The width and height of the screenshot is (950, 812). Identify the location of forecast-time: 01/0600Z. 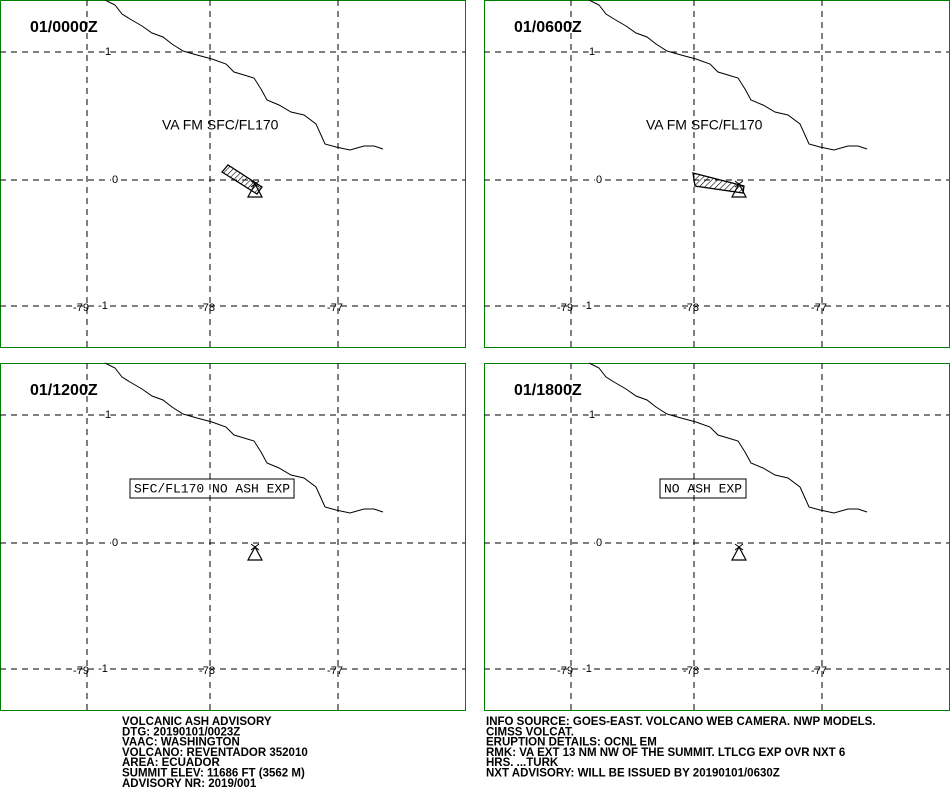
(548, 27).